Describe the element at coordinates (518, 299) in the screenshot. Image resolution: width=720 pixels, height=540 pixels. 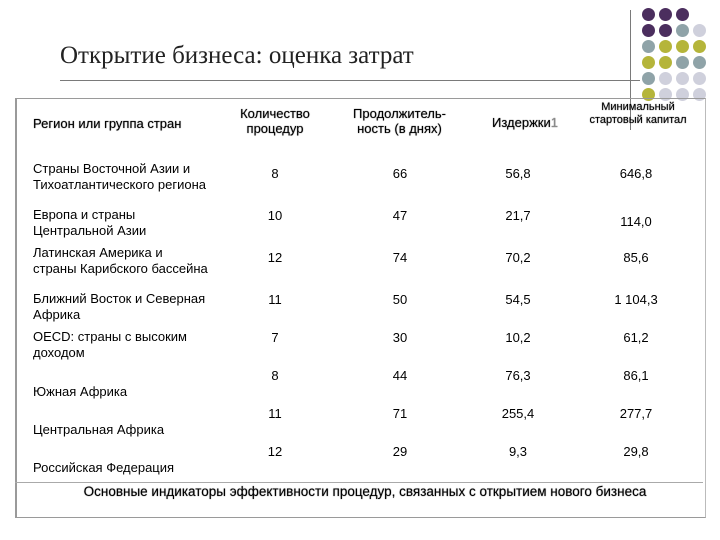
I see `table-cell-costs: 54,5` at that location.